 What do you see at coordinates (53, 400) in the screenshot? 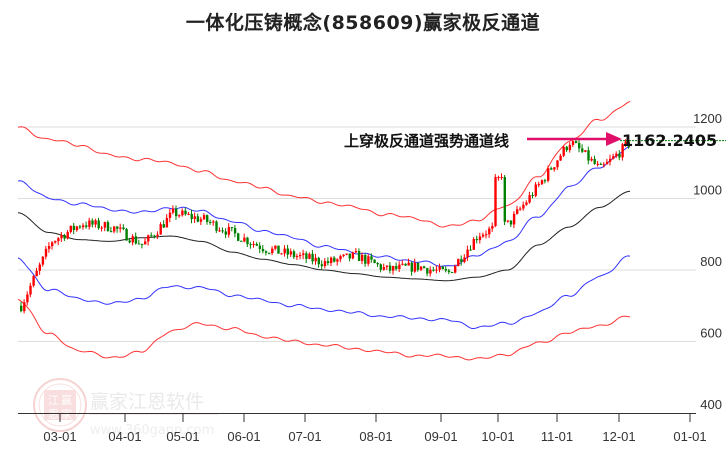
I see `seal-char: 江` at bounding box center [53, 400].